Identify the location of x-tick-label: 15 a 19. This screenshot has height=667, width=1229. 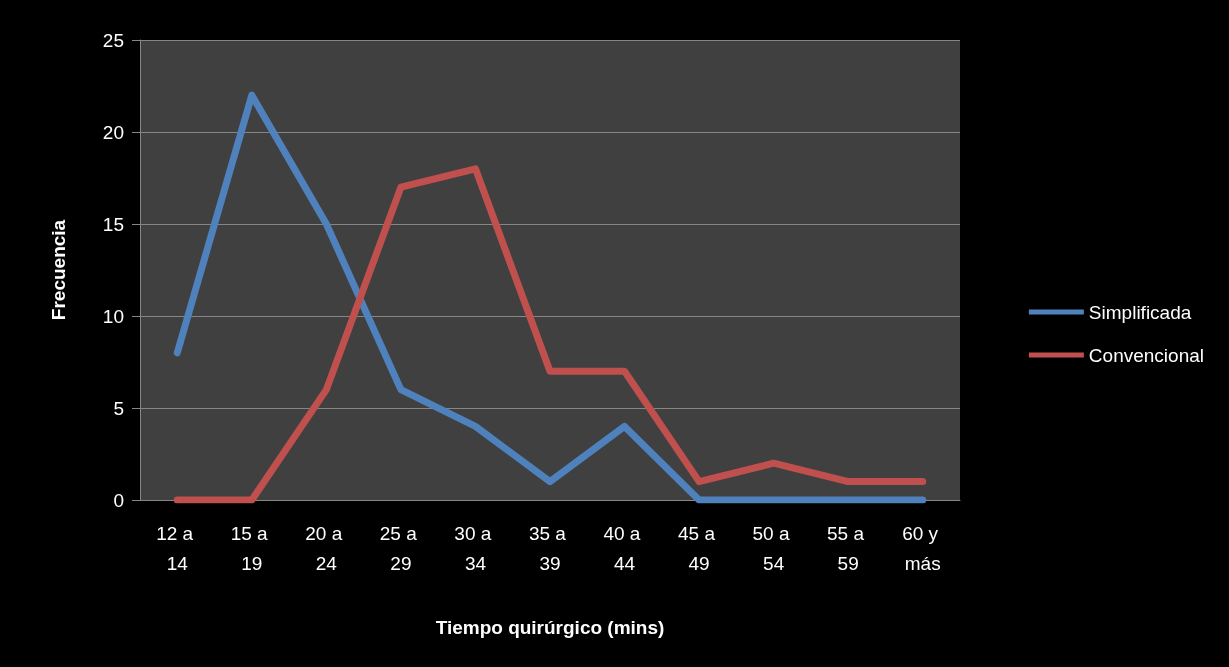
(251, 548).